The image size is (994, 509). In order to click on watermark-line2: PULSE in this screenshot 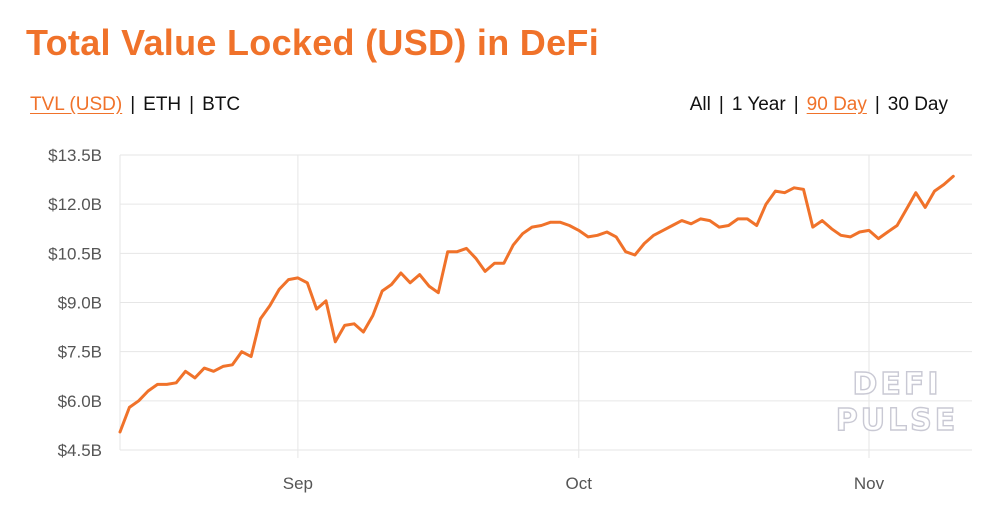, I will do `click(897, 420)`.